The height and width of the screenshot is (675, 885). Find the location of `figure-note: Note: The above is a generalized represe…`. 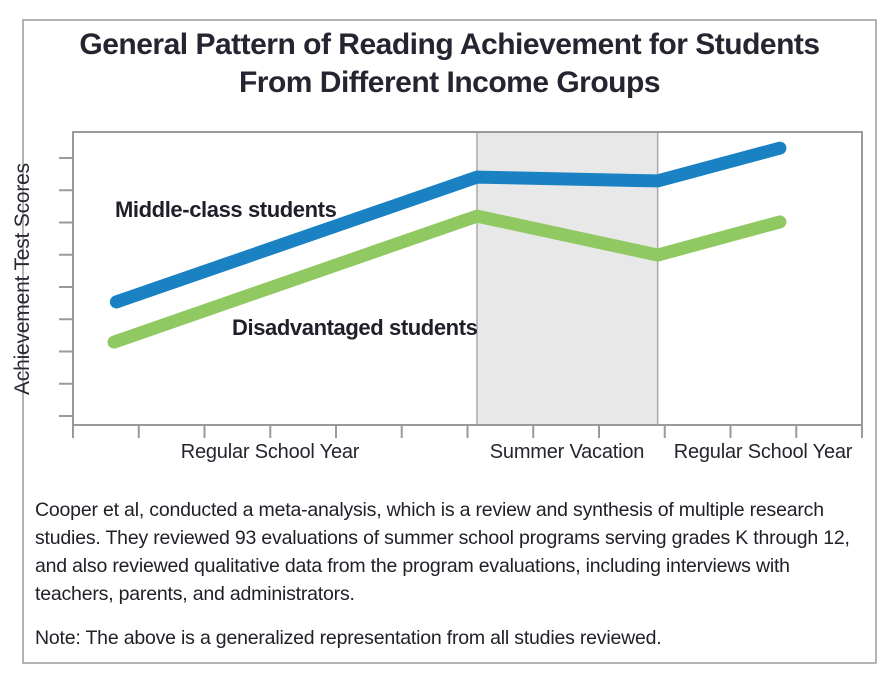

figure-note: Note: The above is a generalized represe… is located at coordinates (348, 638).